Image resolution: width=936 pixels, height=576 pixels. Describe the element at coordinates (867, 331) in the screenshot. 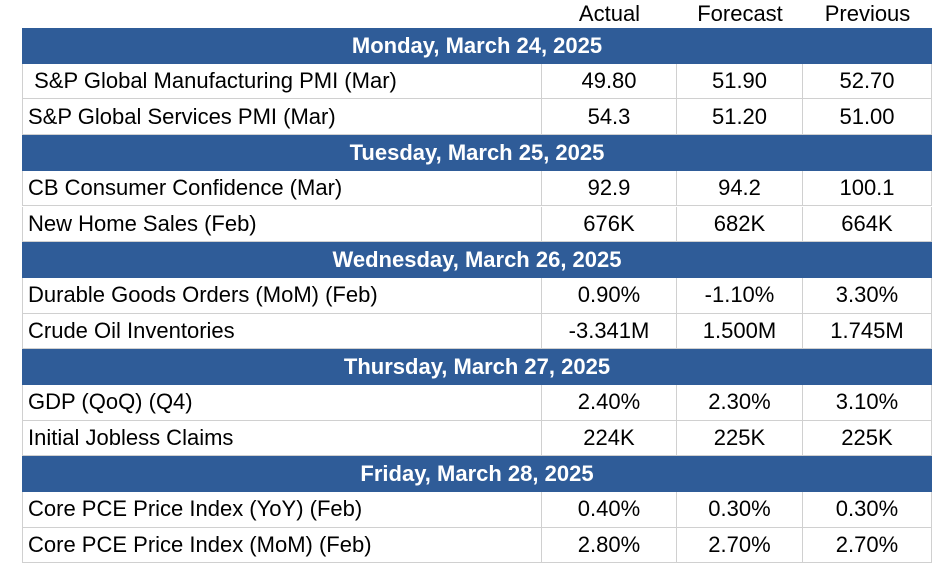

I see `row-value: 1.745M` at that location.